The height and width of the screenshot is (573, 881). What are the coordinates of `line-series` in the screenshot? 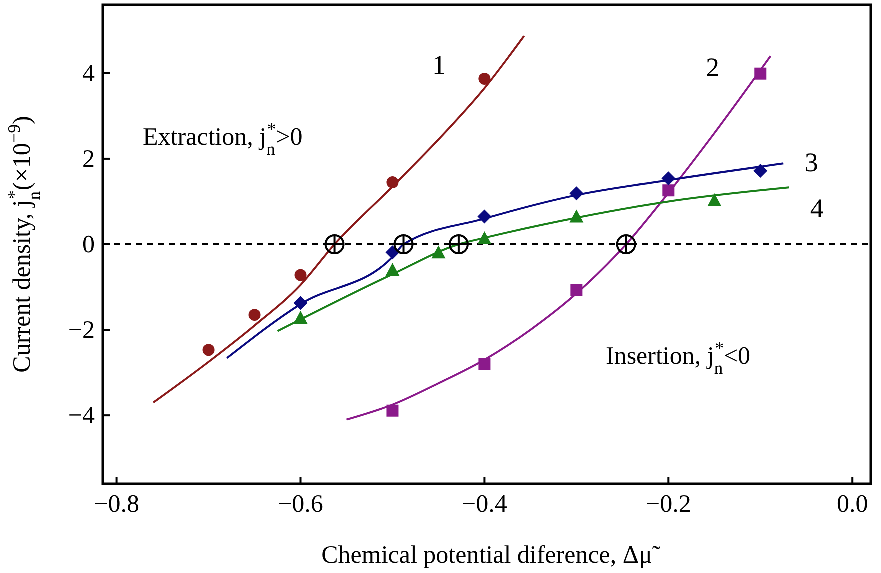 It's located at (533, 259).